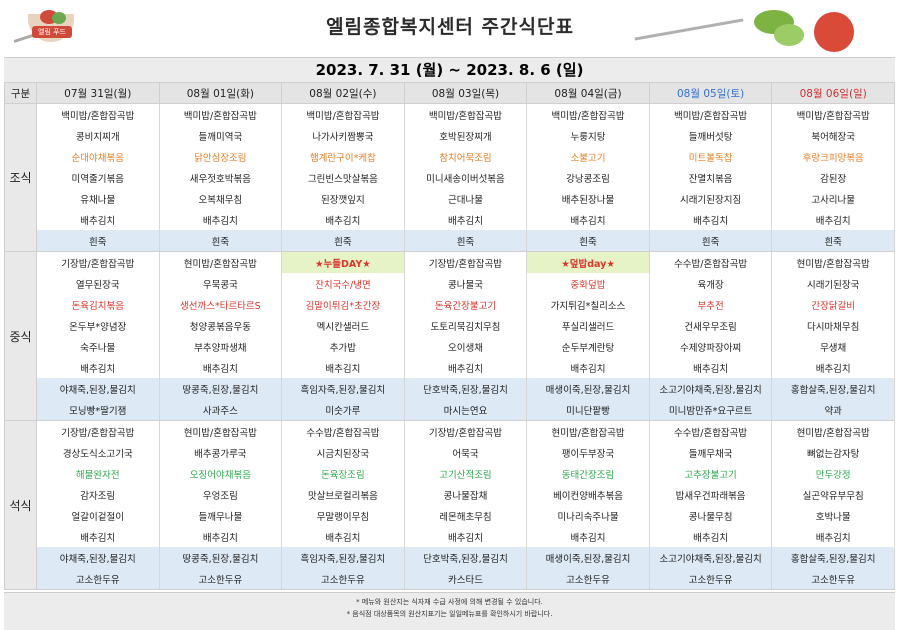 This screenshot has width=900, height=630. Describe the element at coordinates (98, 346) in the screenshot. I see `menu-item: 숙주나물` at that location.